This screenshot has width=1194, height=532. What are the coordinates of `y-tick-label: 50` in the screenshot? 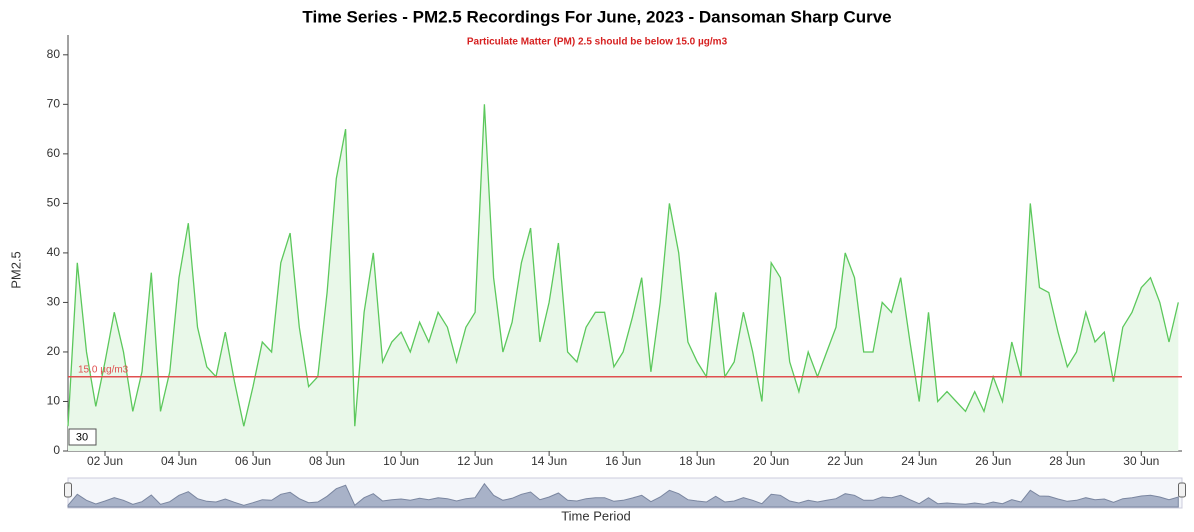 It's located at (54, 203).